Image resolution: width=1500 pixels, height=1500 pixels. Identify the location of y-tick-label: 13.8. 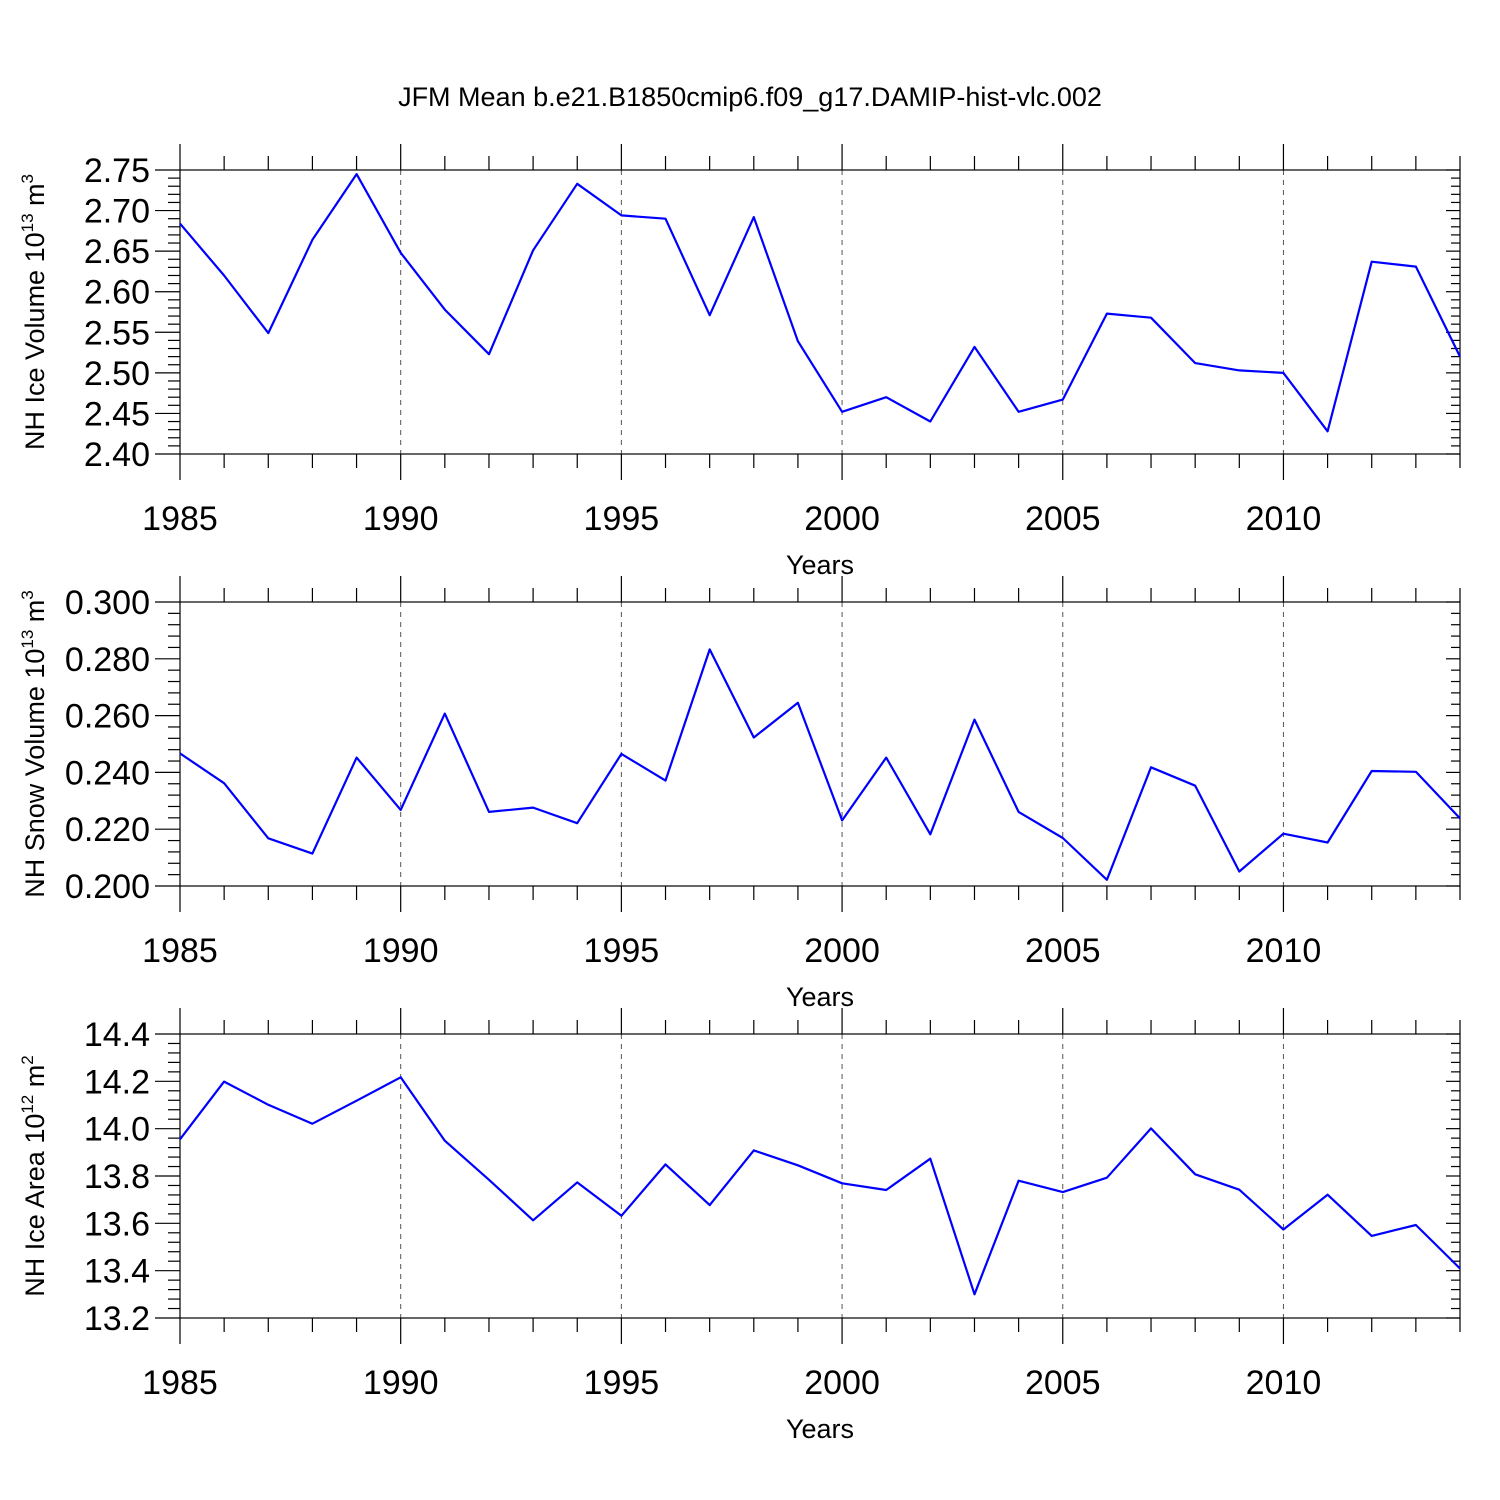
(117, 1177).